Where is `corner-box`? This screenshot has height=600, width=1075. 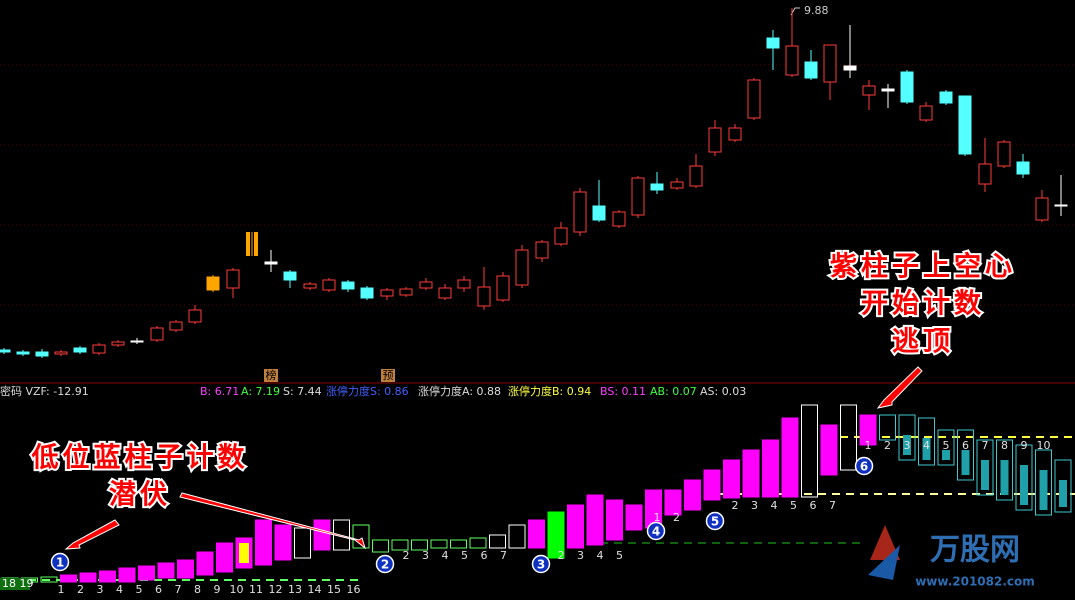
corner-box is located at coordinates (15, 584).